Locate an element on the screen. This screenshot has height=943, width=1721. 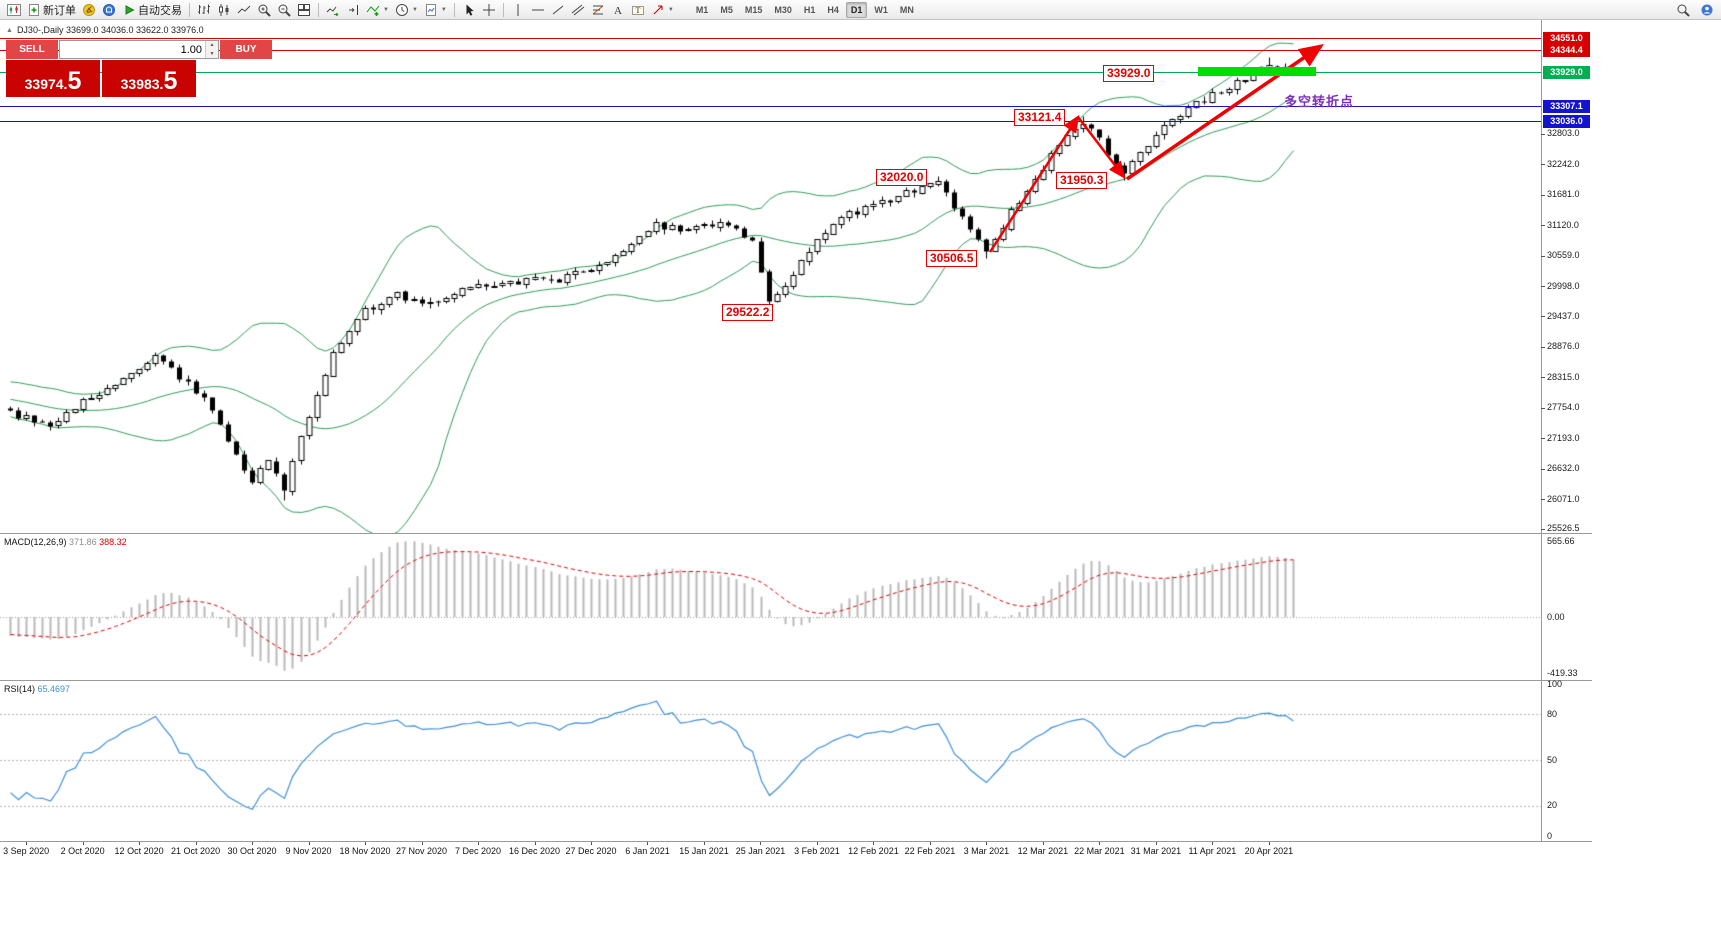
volume-increase-button: ▲ is located at coordinates (212, 45).